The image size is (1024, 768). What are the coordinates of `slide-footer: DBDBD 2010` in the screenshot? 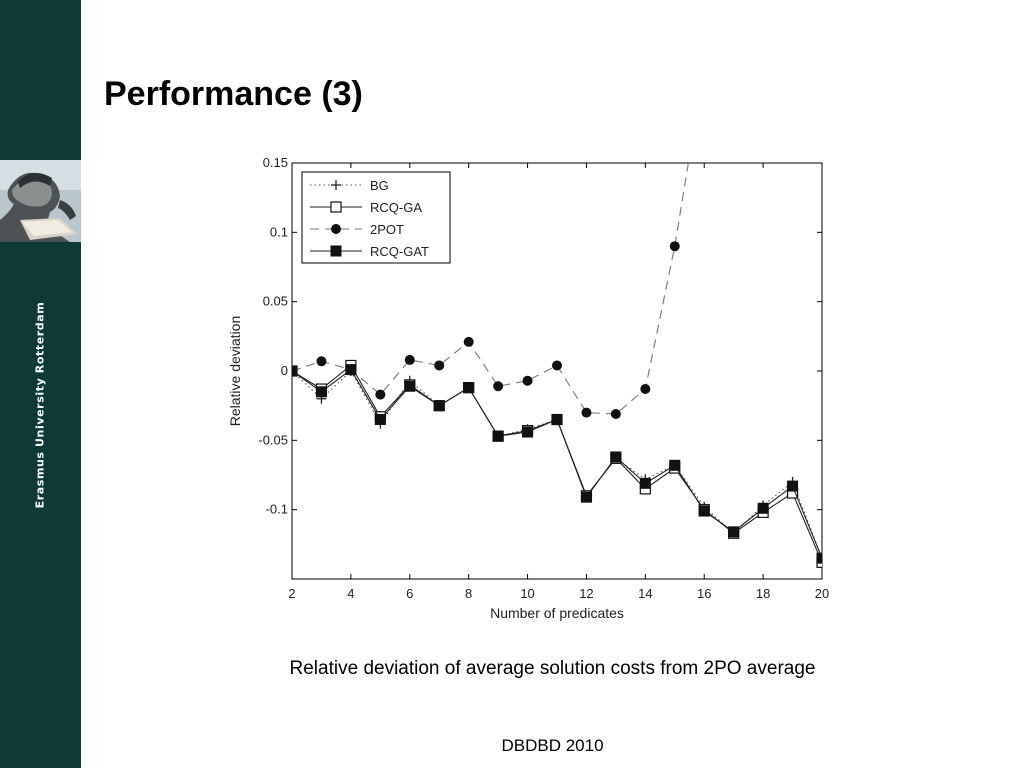 It's located at (552, 745).